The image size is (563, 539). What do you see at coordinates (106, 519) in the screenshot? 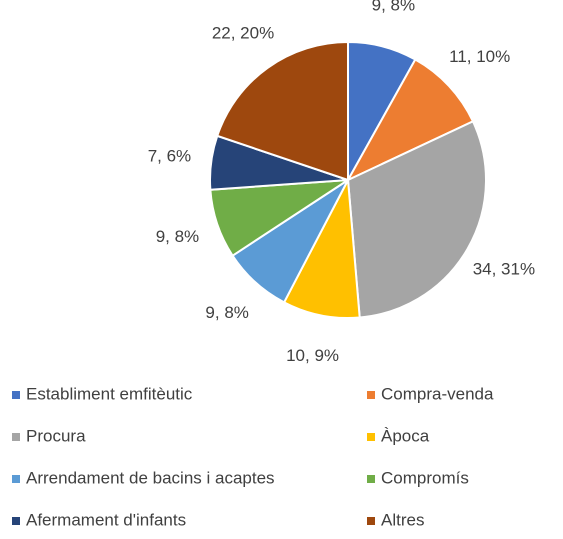
I see `legend-label: Afermament d'infants` at bounding box center [106, 519].